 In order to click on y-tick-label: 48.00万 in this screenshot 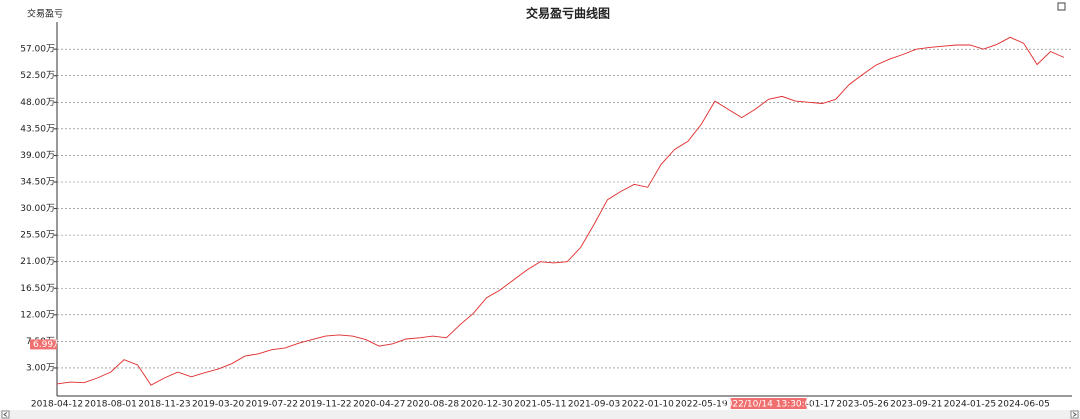, I will do `click(37, 103)`.